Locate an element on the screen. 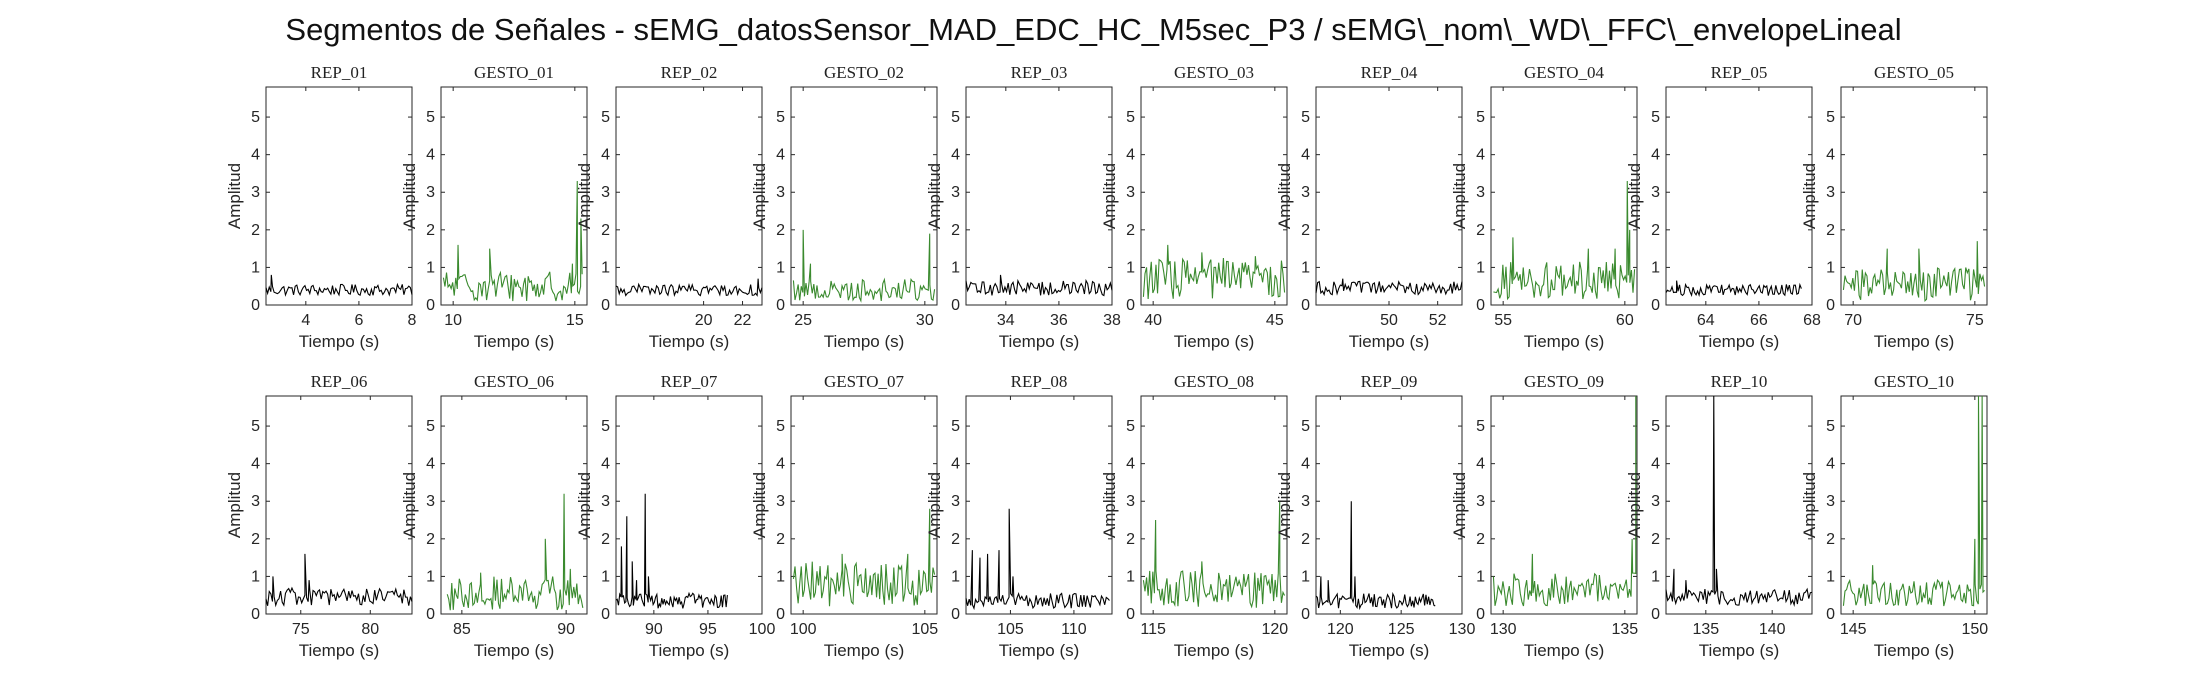 Image resolution: width=2187 pixels, height=688 pixels. subplot-title: GESTO_05 is located at coordinates (1914, 72).